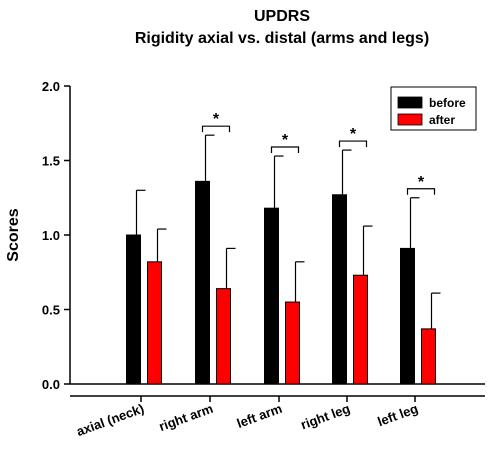 The height and width of the screenshot is (453, 490). I want to click on x-tick-label: right arm, so click(186, 417).